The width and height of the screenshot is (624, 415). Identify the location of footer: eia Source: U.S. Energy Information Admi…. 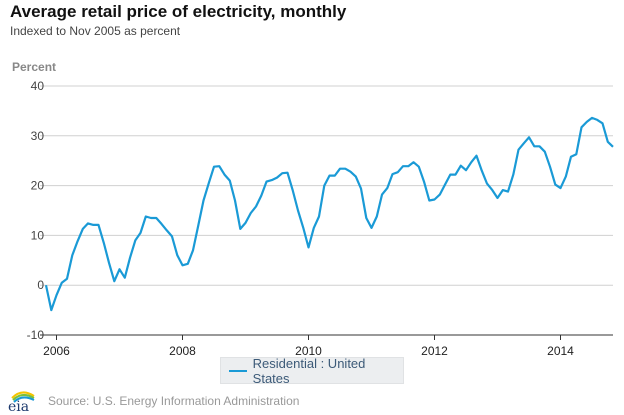
(152, 401).